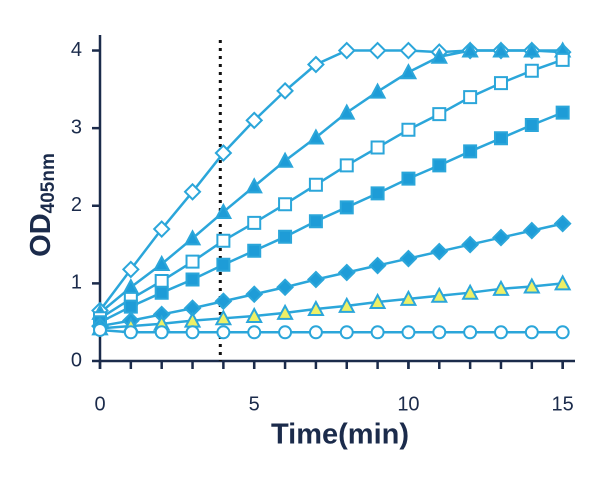  I want to click on y-axis-title: OD405nm, so click(42, 205).